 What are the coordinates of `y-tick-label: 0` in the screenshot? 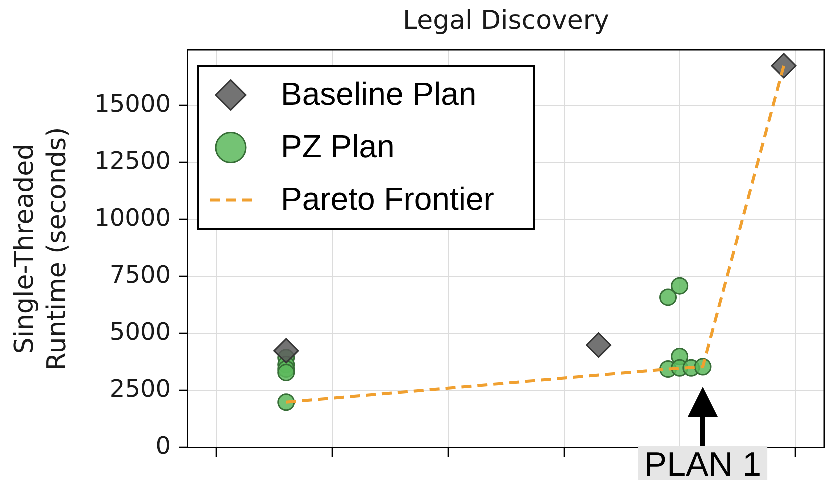 It's located at (163, 446).